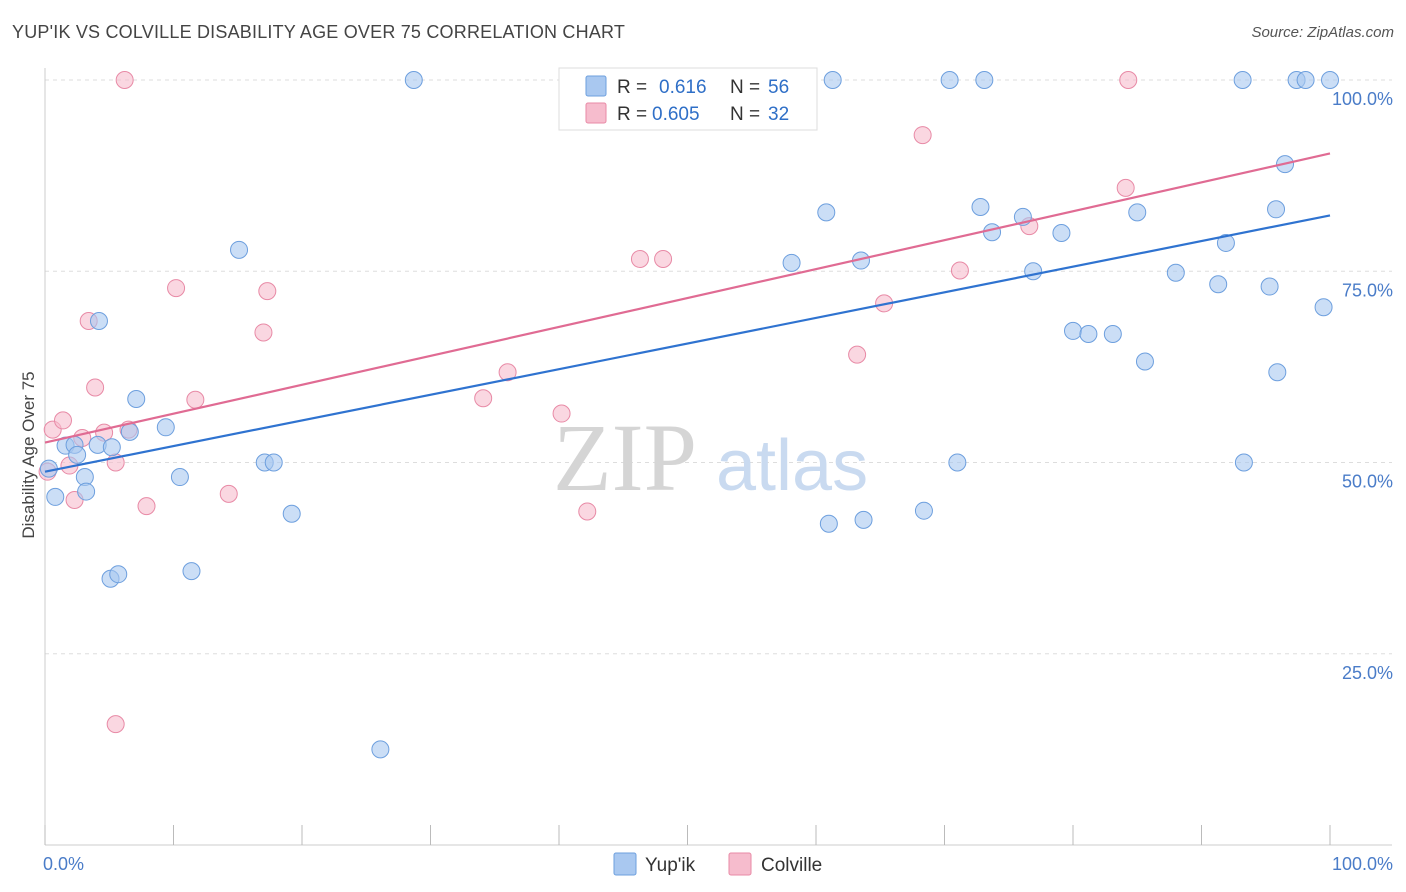 This screenshot has width=1406, height=892. I want to click on y-tick-label: 75.0%, so click(1367, 290).